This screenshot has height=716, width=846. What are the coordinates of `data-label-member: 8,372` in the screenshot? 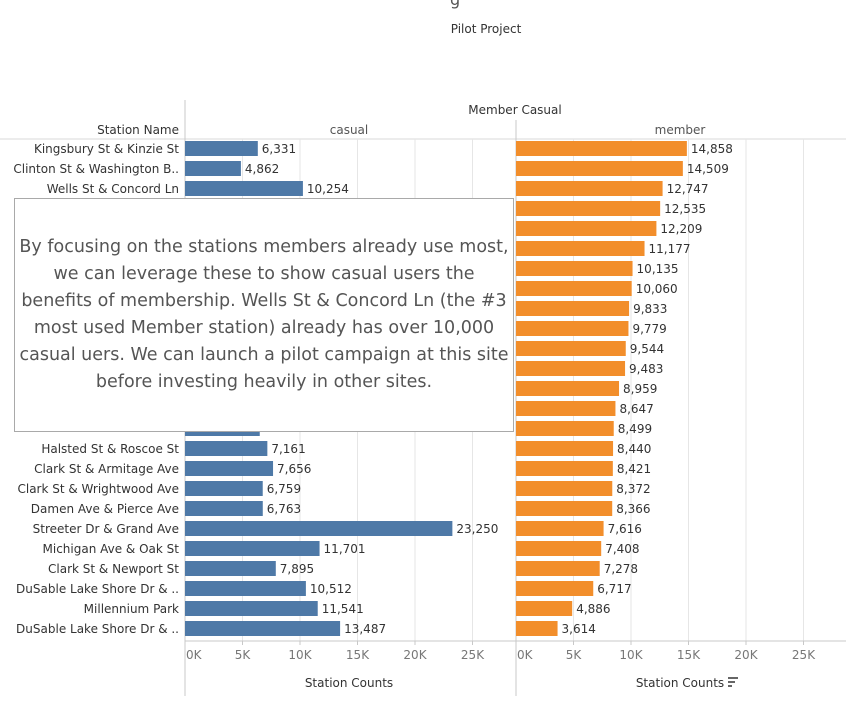 It's located at (633, 489).